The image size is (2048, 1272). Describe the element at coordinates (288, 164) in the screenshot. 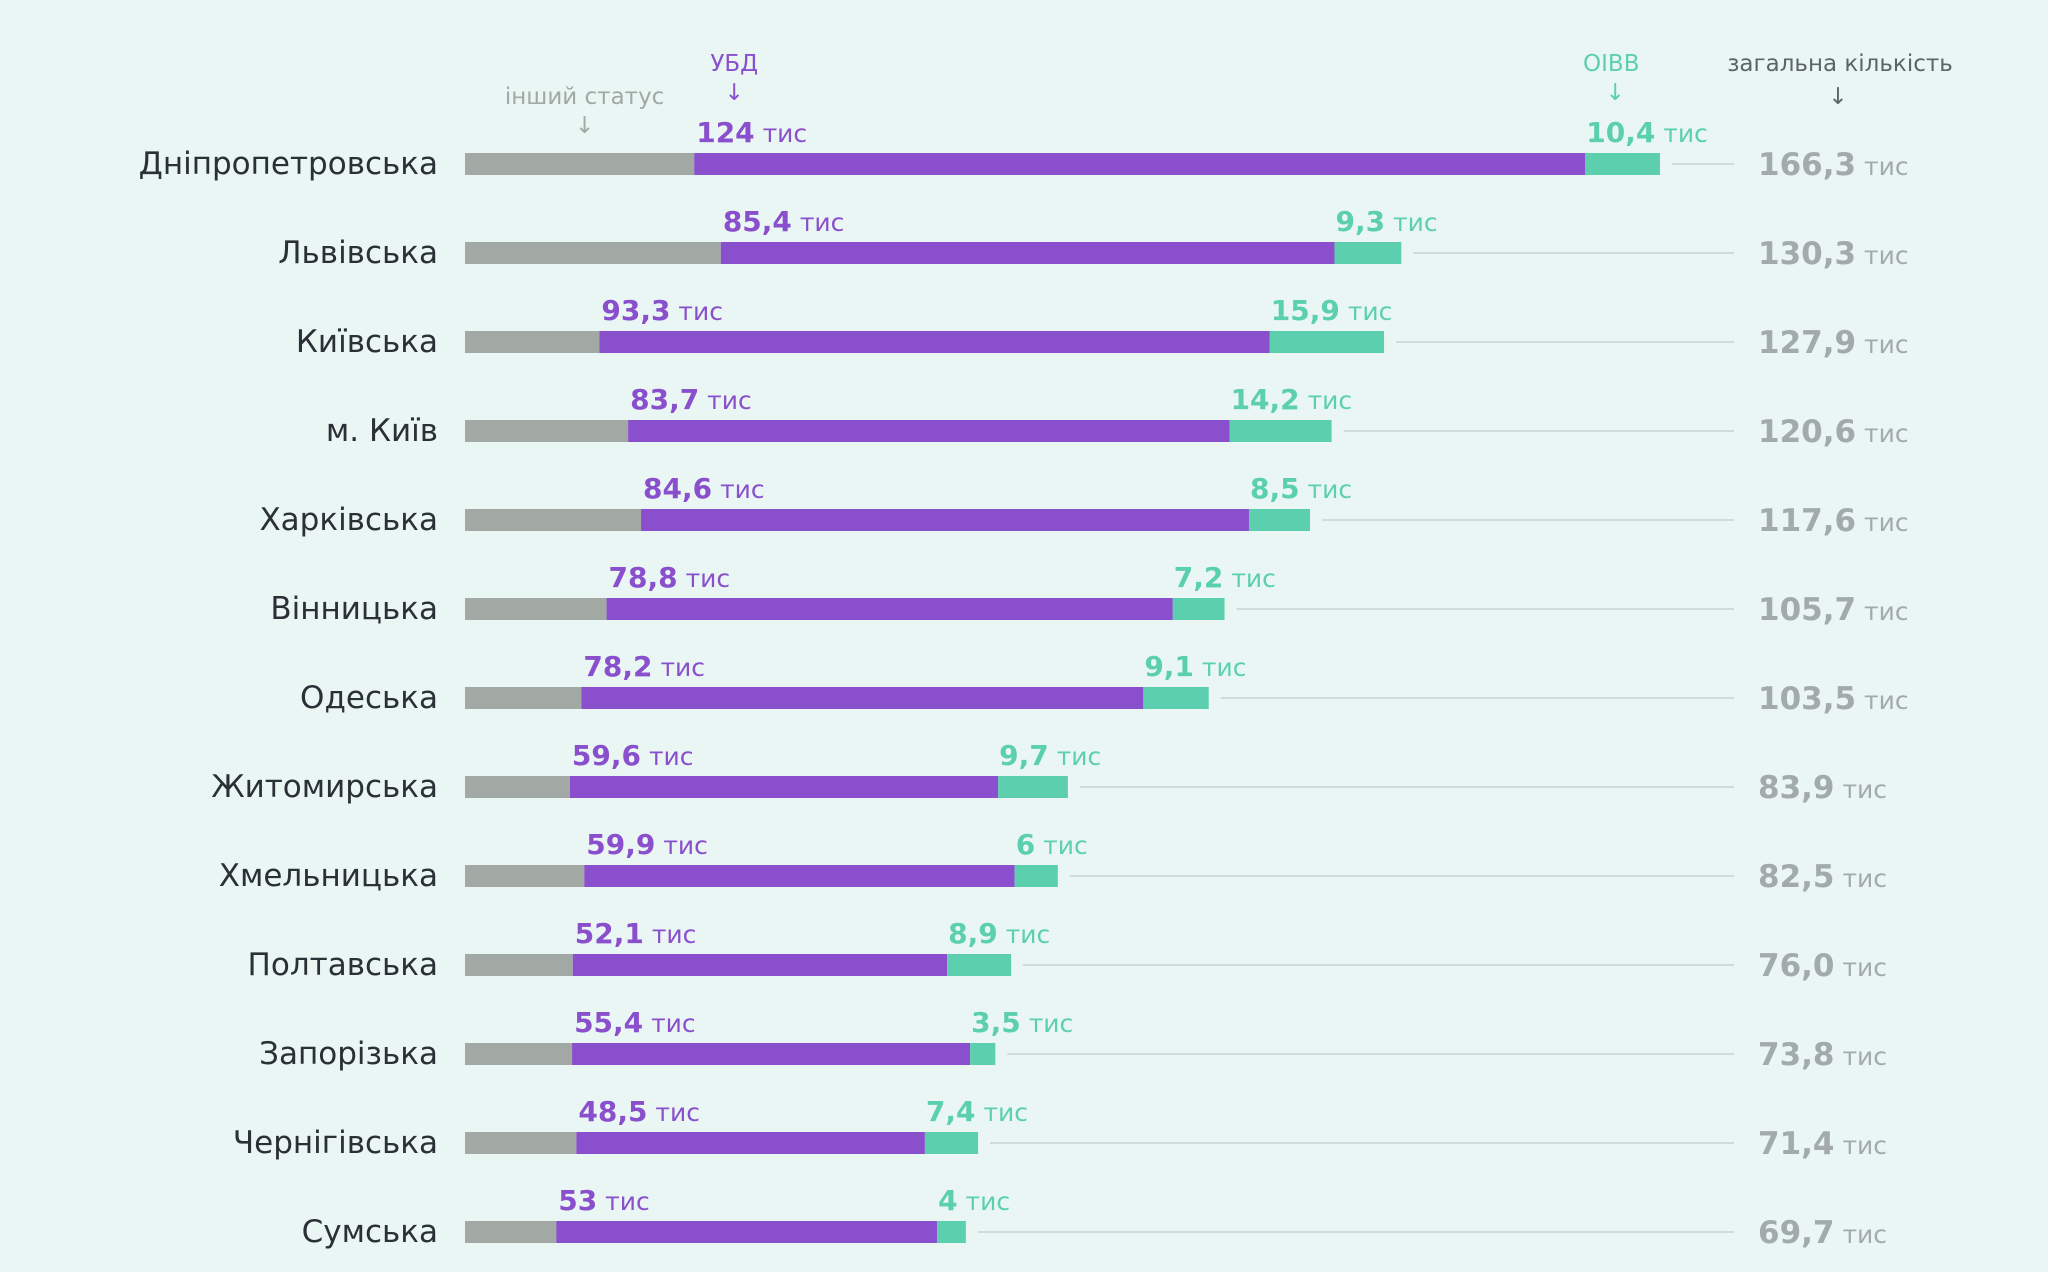

I see `region-label: Дніпропетровська` at that location.